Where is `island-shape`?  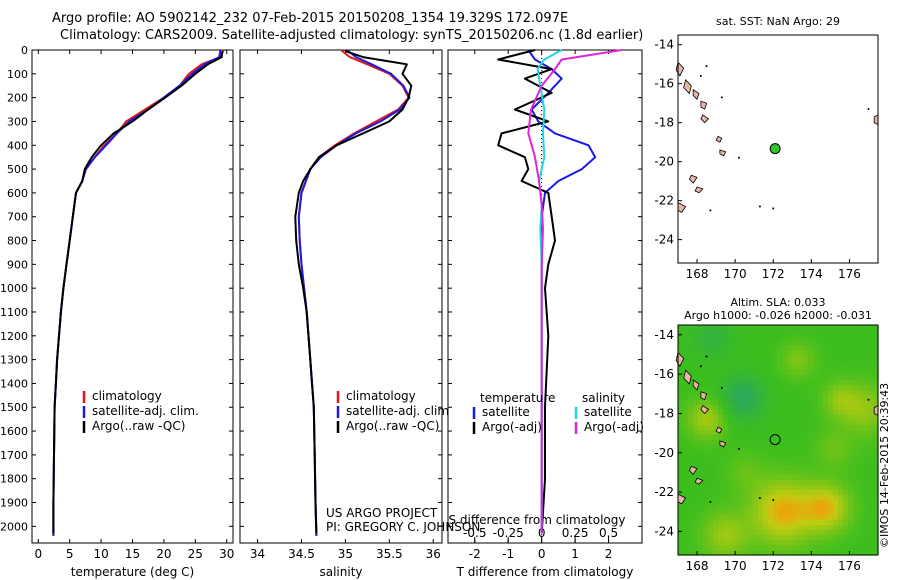 island-shape is located at coordinates (687, 377).